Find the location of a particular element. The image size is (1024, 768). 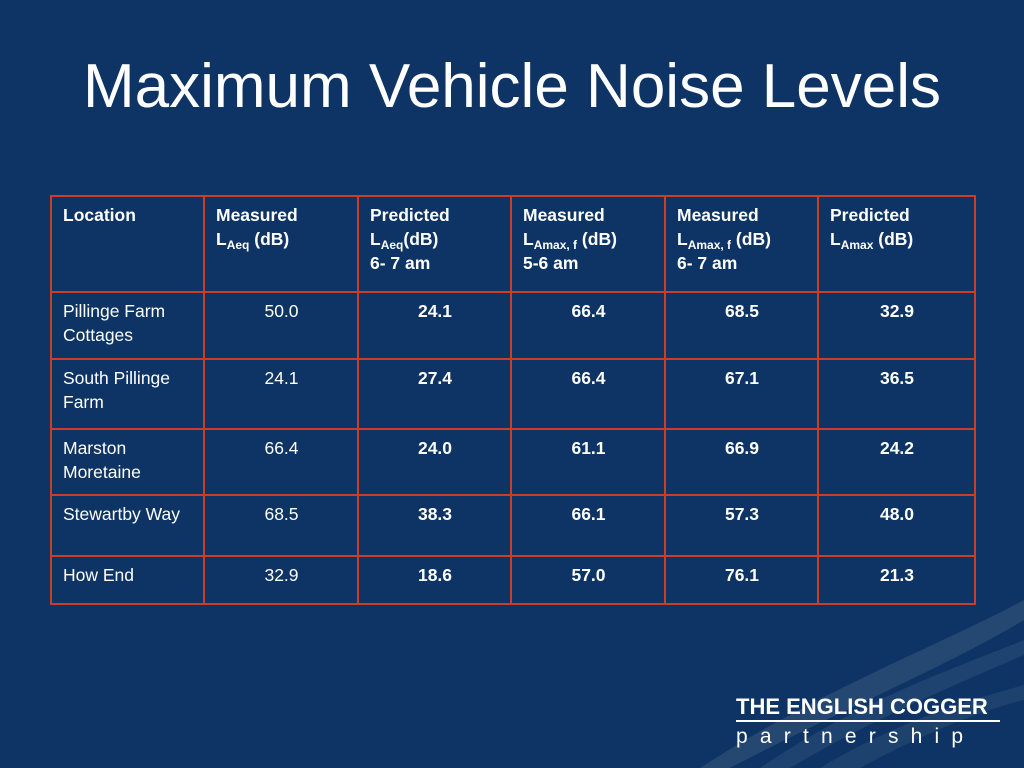

logo-tagline: partnership is located at coordinates (856, 736).